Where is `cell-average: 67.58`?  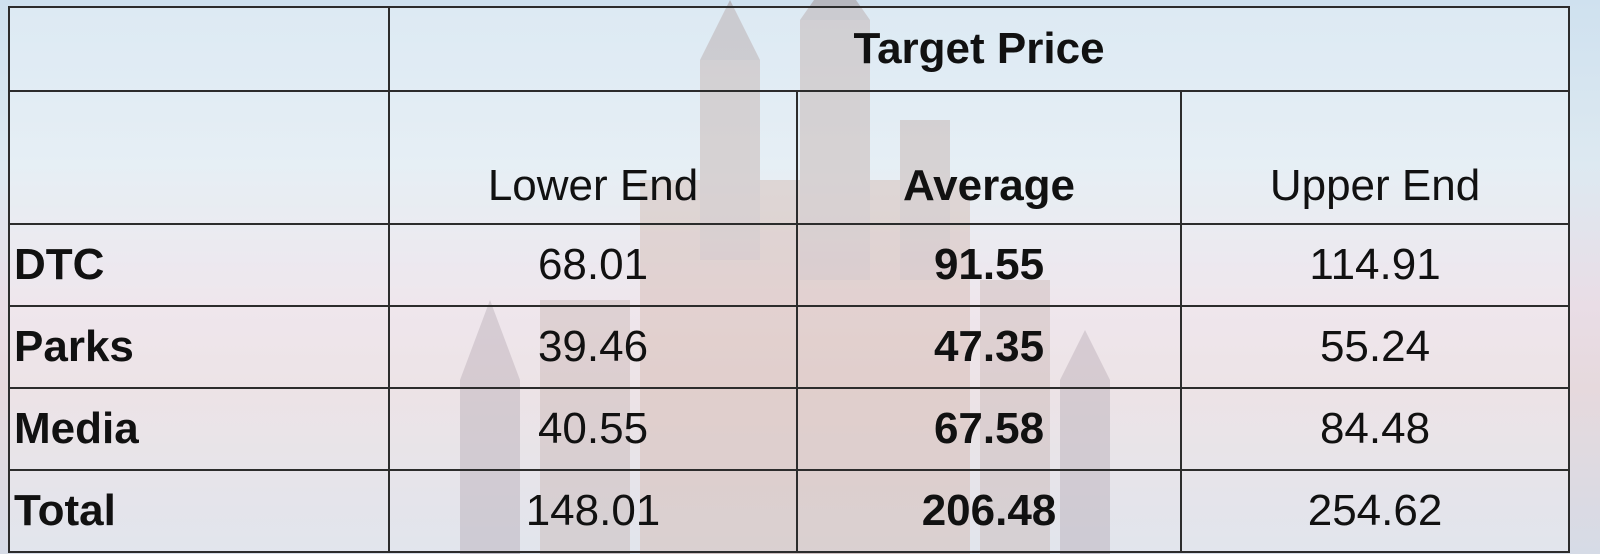 cell-average: 67.58 is located at coordinates (989, 429).